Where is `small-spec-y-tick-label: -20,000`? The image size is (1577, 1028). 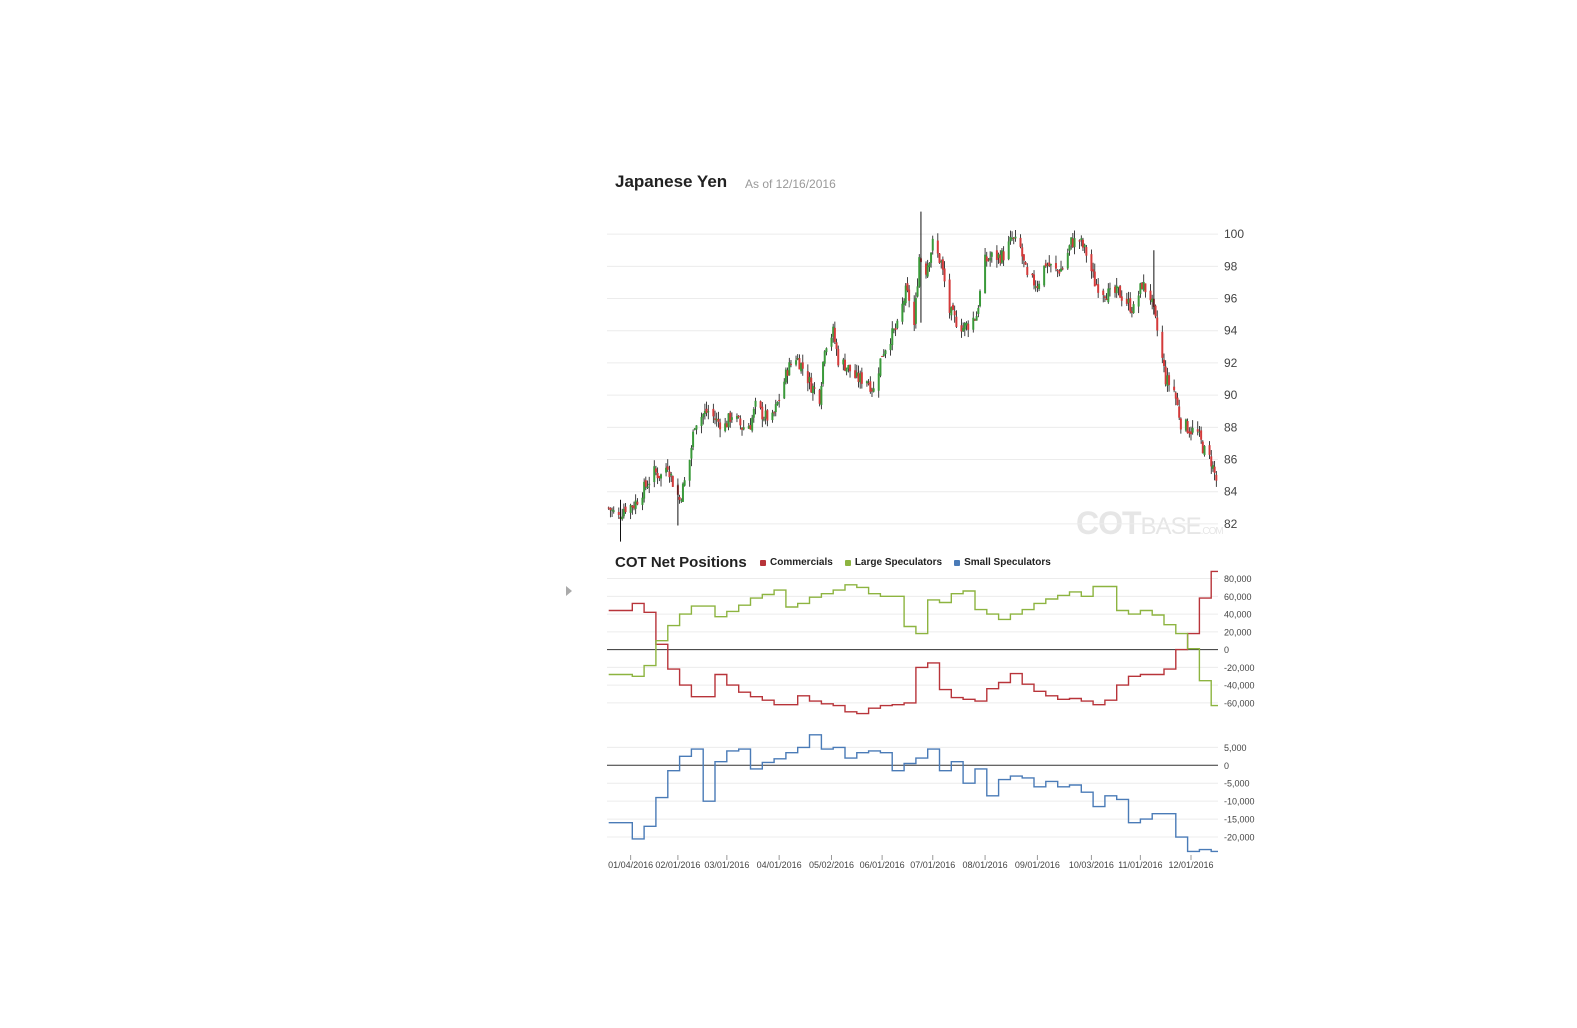
small-spec-y-tick-label: -20,000 is located at coordinates (1239, 838).